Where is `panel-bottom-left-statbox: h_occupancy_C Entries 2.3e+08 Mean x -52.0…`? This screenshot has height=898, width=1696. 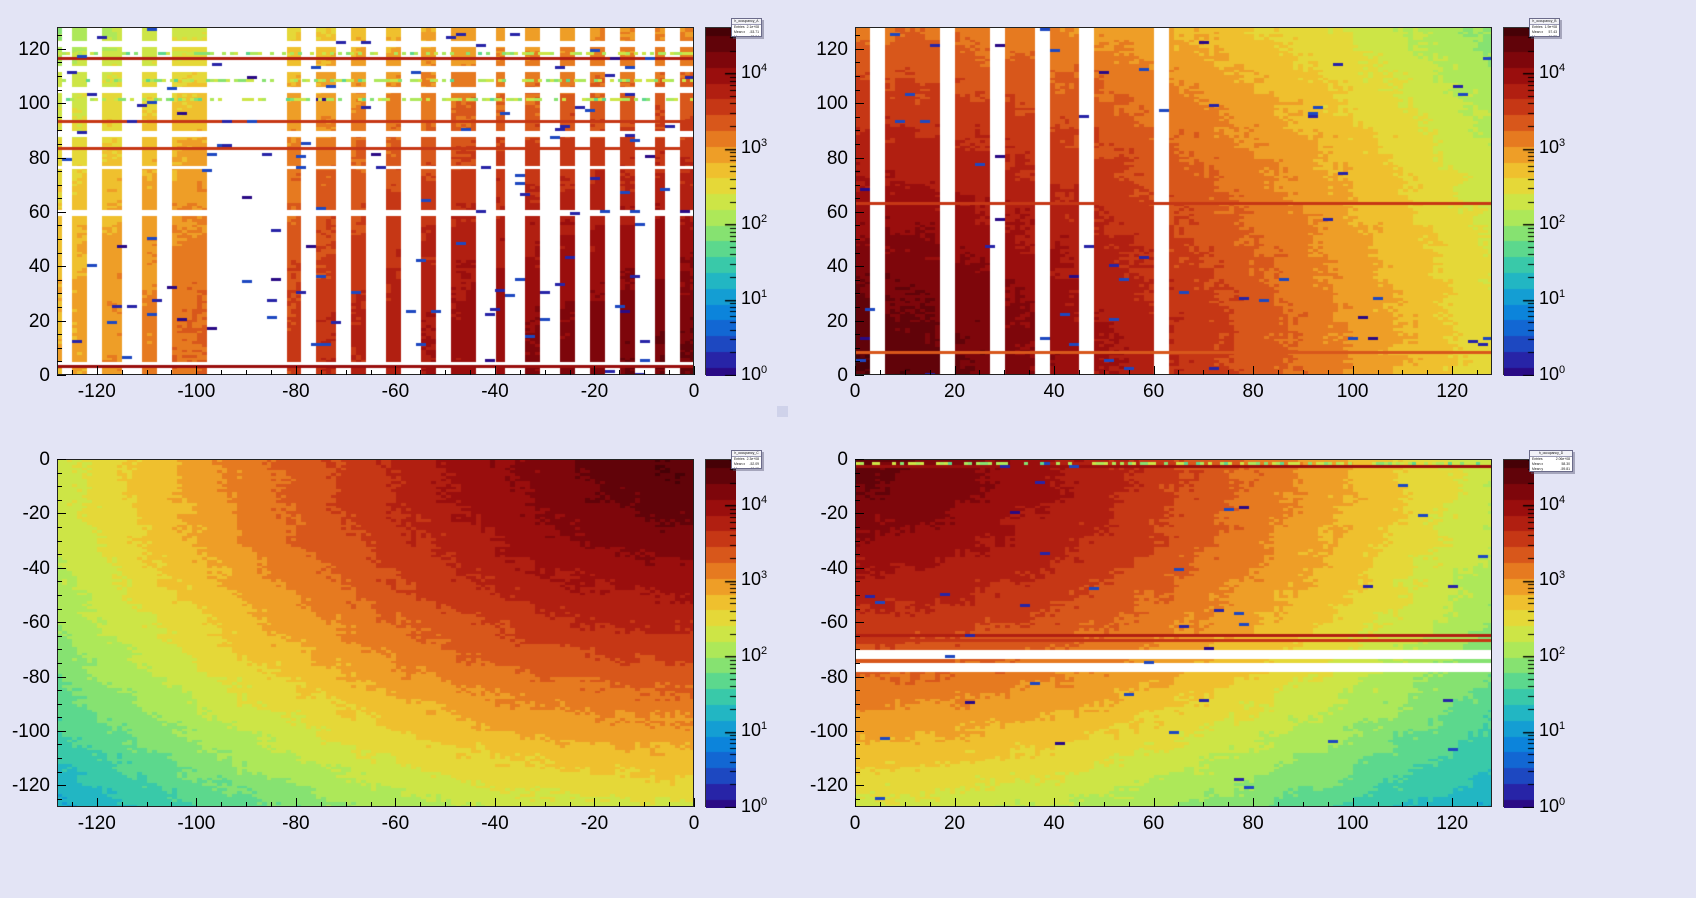
panel-bottom-left-statbox: h_occupancy_C Entries 2.3e+08 Mean x -52.0… is located at coordinates (746, 459).